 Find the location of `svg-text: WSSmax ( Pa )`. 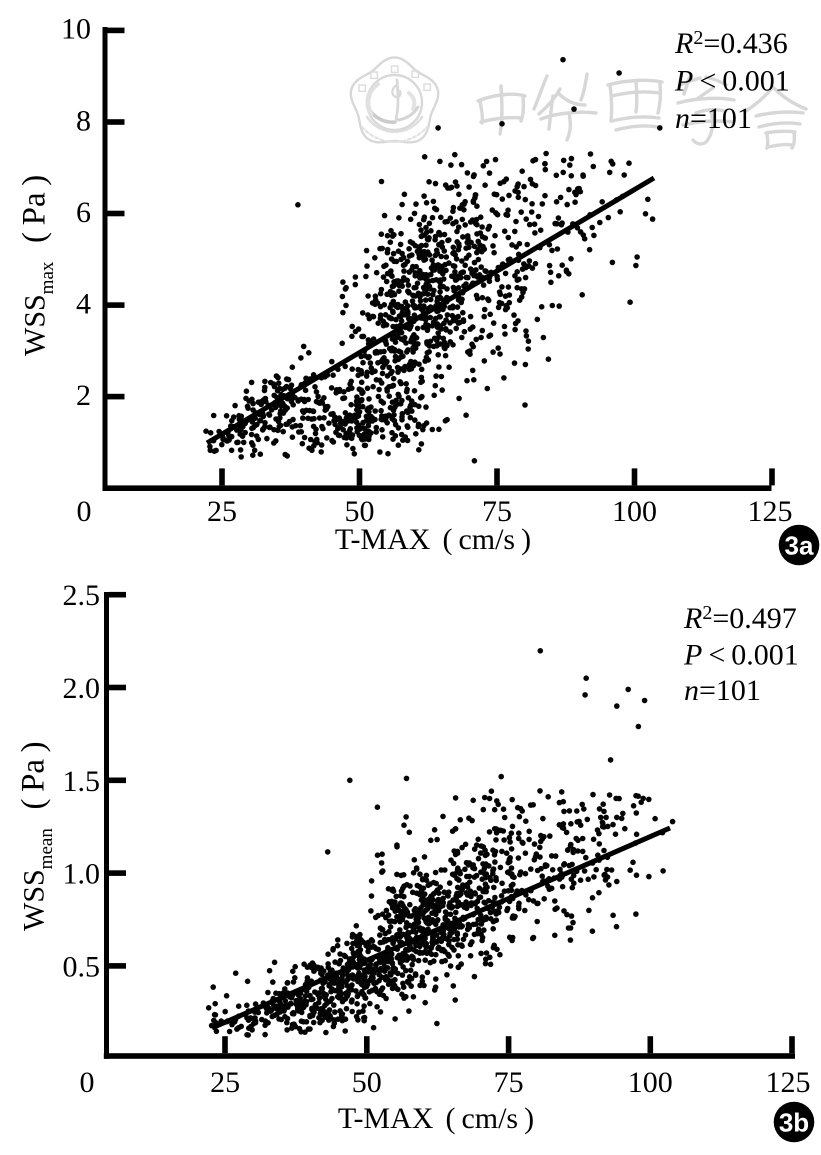

svg-text: WSSmax ( Pa ) is located at coordinates (38, 265).